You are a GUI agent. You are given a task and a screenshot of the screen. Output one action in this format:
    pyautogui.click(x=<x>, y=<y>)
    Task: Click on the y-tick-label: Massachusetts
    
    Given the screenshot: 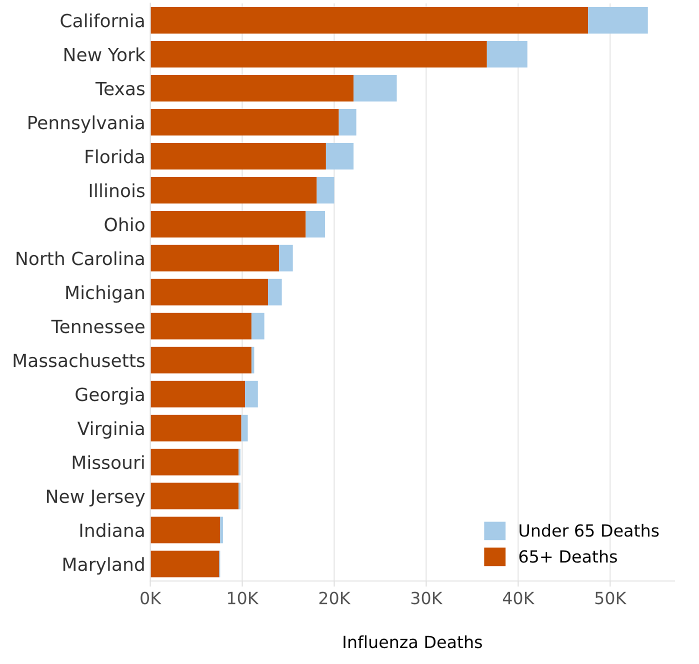 What is the action you would take?
    pyautogui.click(x=79, y=360)
    